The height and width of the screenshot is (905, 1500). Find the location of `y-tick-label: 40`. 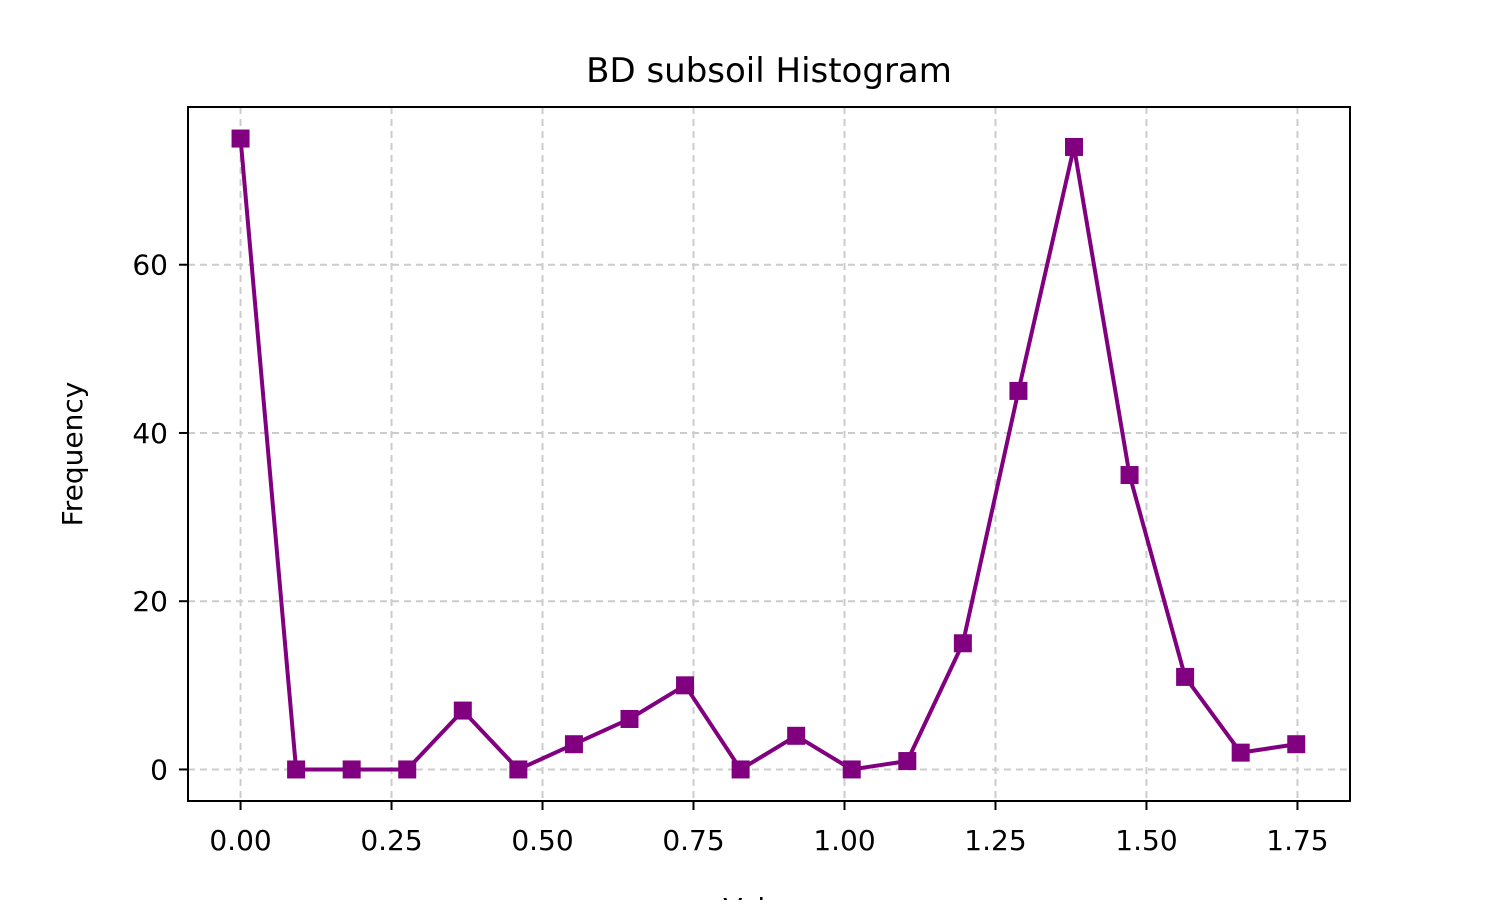

y-tick-label: 40 is located at coordinates (150, 433).